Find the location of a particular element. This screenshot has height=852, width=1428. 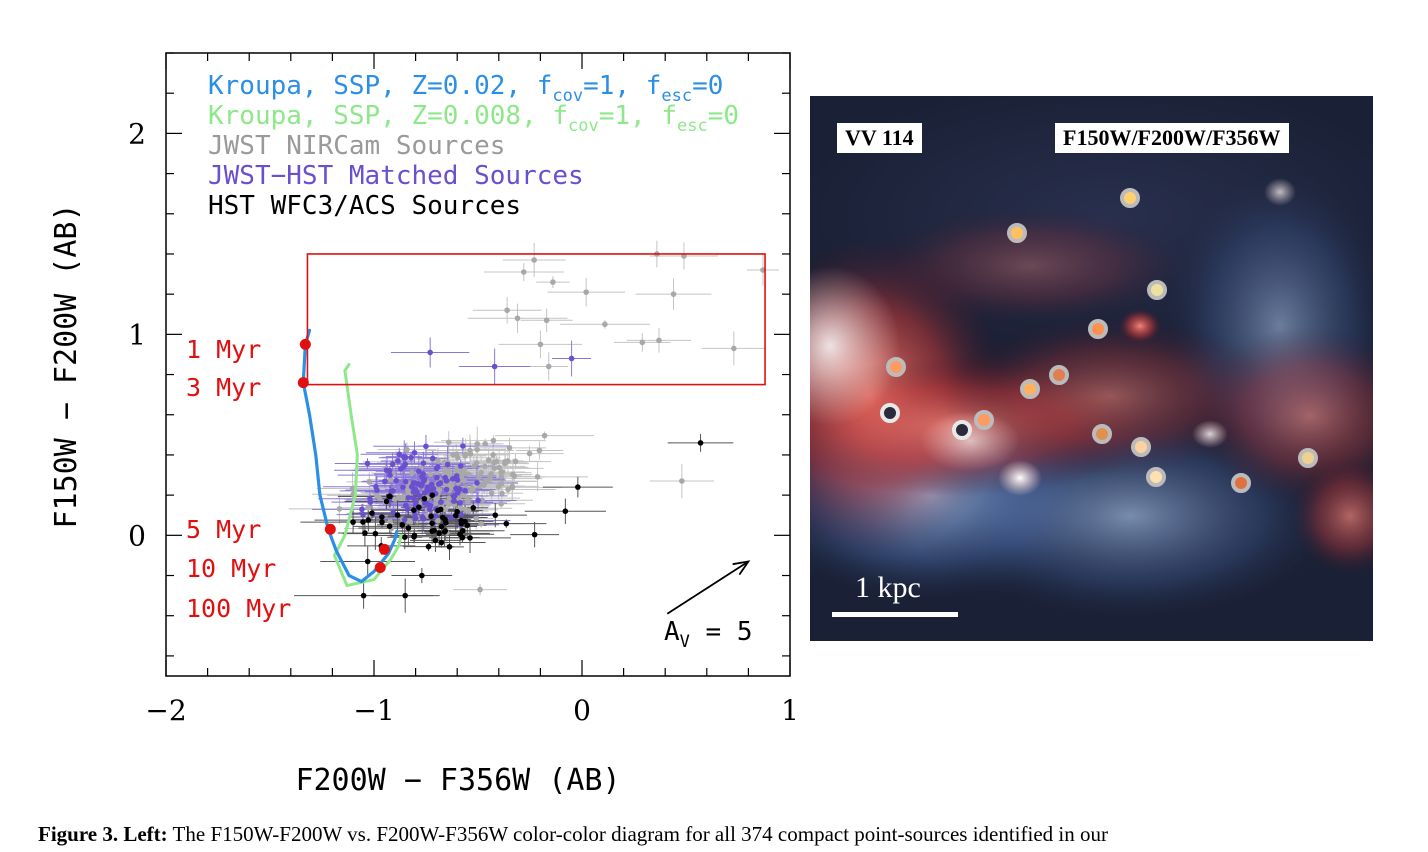

data-points is located at coordinates (551, 425).